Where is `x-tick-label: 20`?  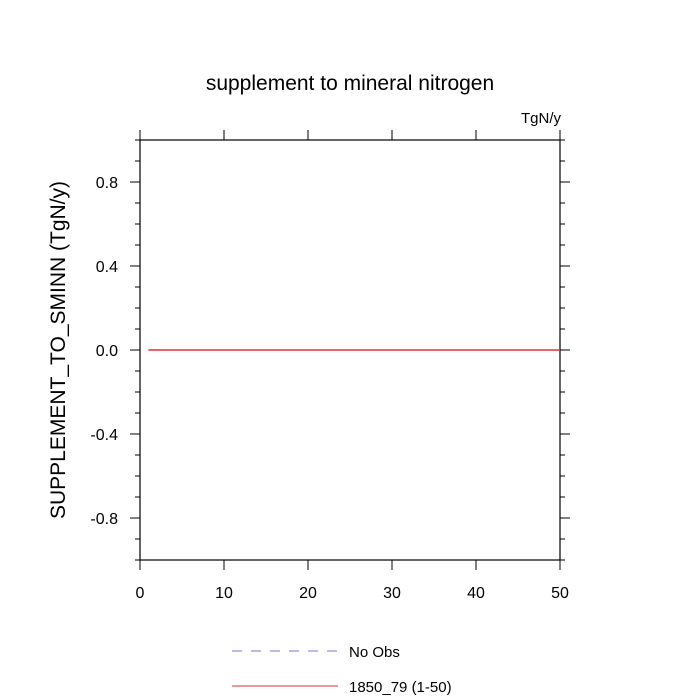
x-tick-label: 20 is located at coordinates (308, 593).